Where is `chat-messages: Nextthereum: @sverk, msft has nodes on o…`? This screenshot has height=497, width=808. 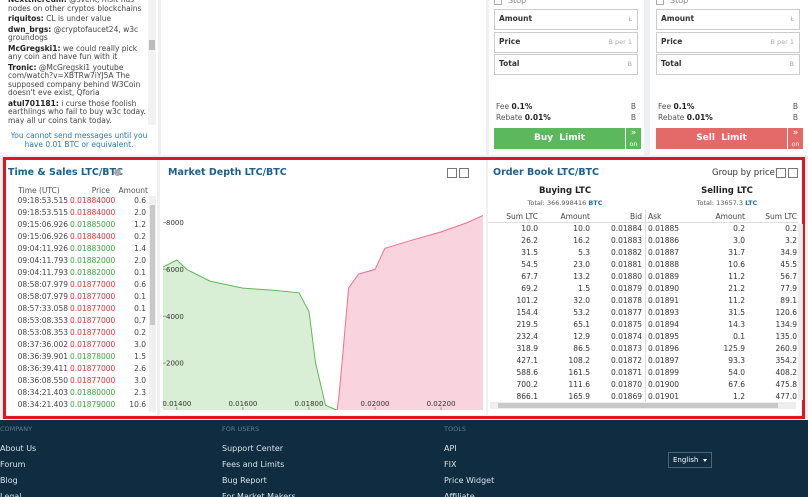 chat-messages: Nextthereum: @sverk, msft has nodes on o… is located at coordinates (77, 62).